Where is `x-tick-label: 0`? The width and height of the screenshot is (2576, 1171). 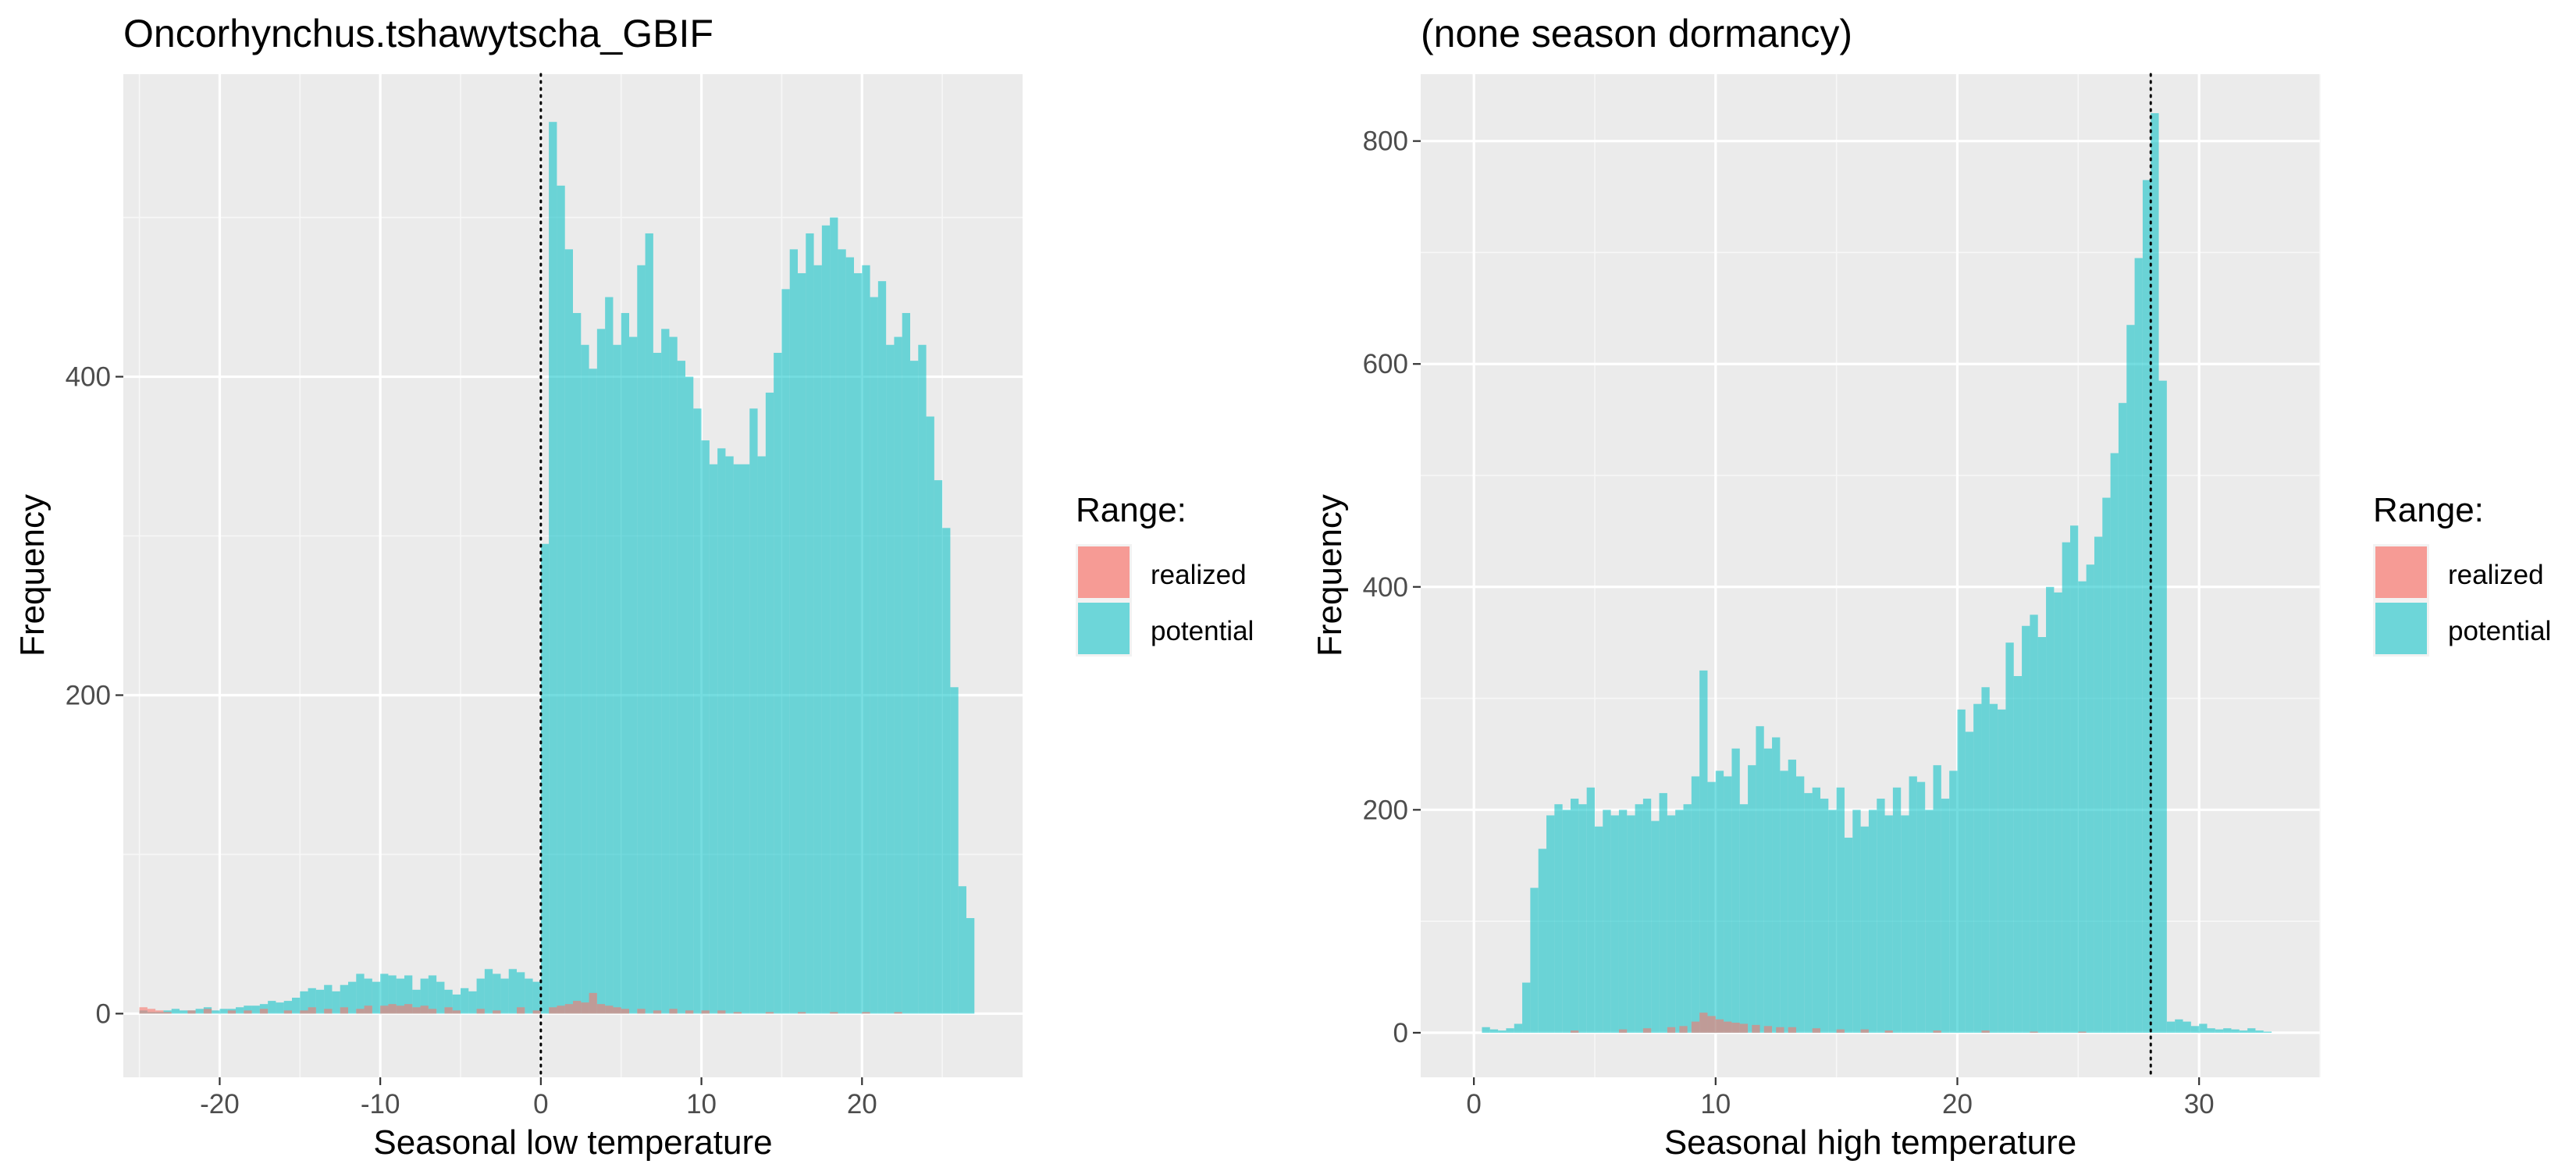
x-tick-label: 0 is located at coordinates (1473, 1104).